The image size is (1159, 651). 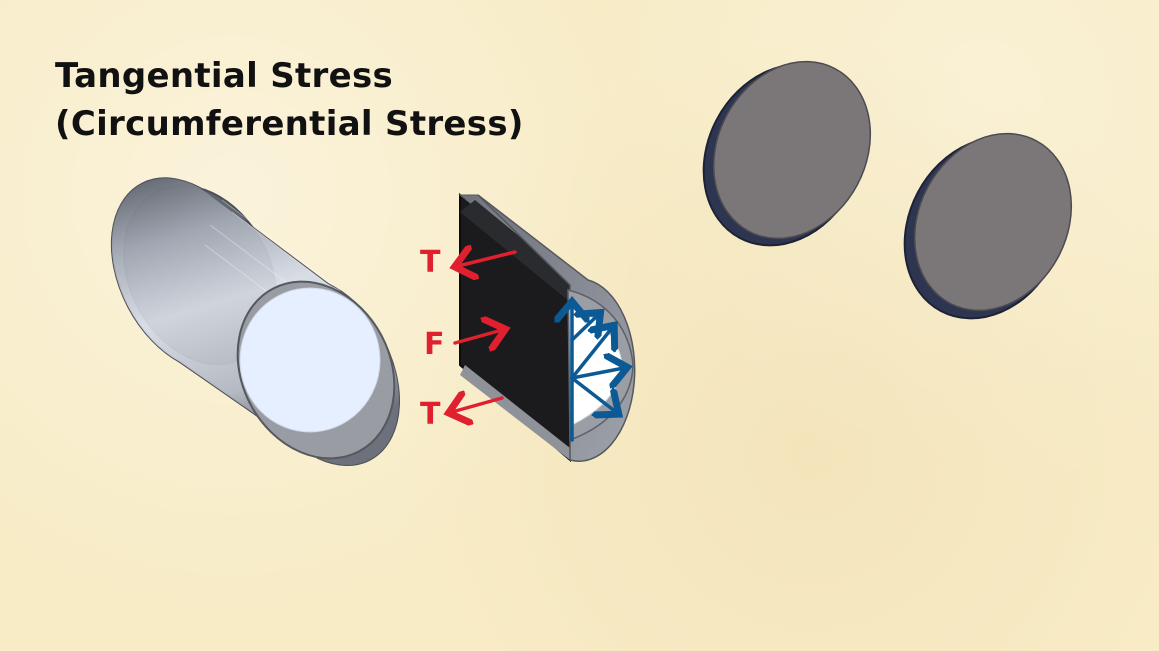 What do you see at coordinates (430, 414) in the screenshot?
I see `tension-label-bottom: T` at bounding box center [430, 414].